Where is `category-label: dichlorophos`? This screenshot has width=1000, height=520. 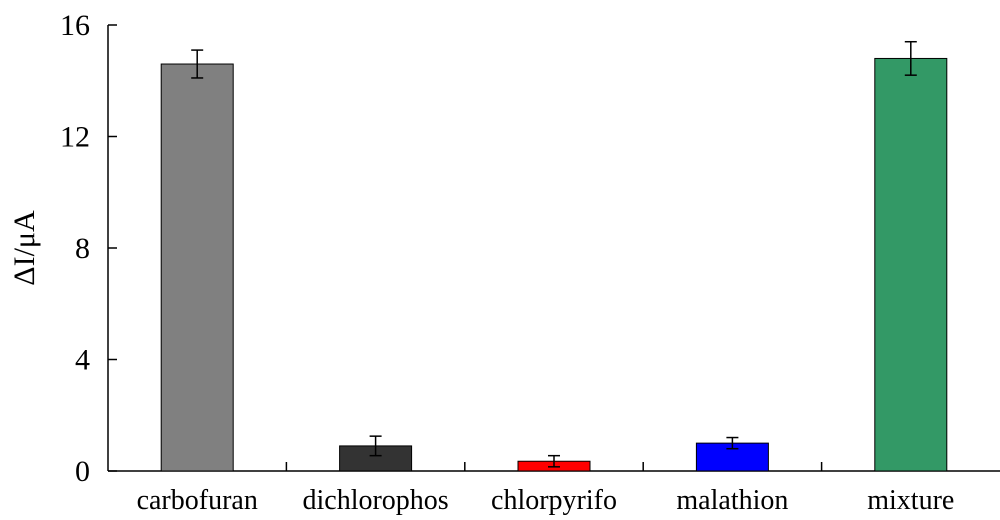 category-label: dichlorophos is located at coordinates (375, 500).